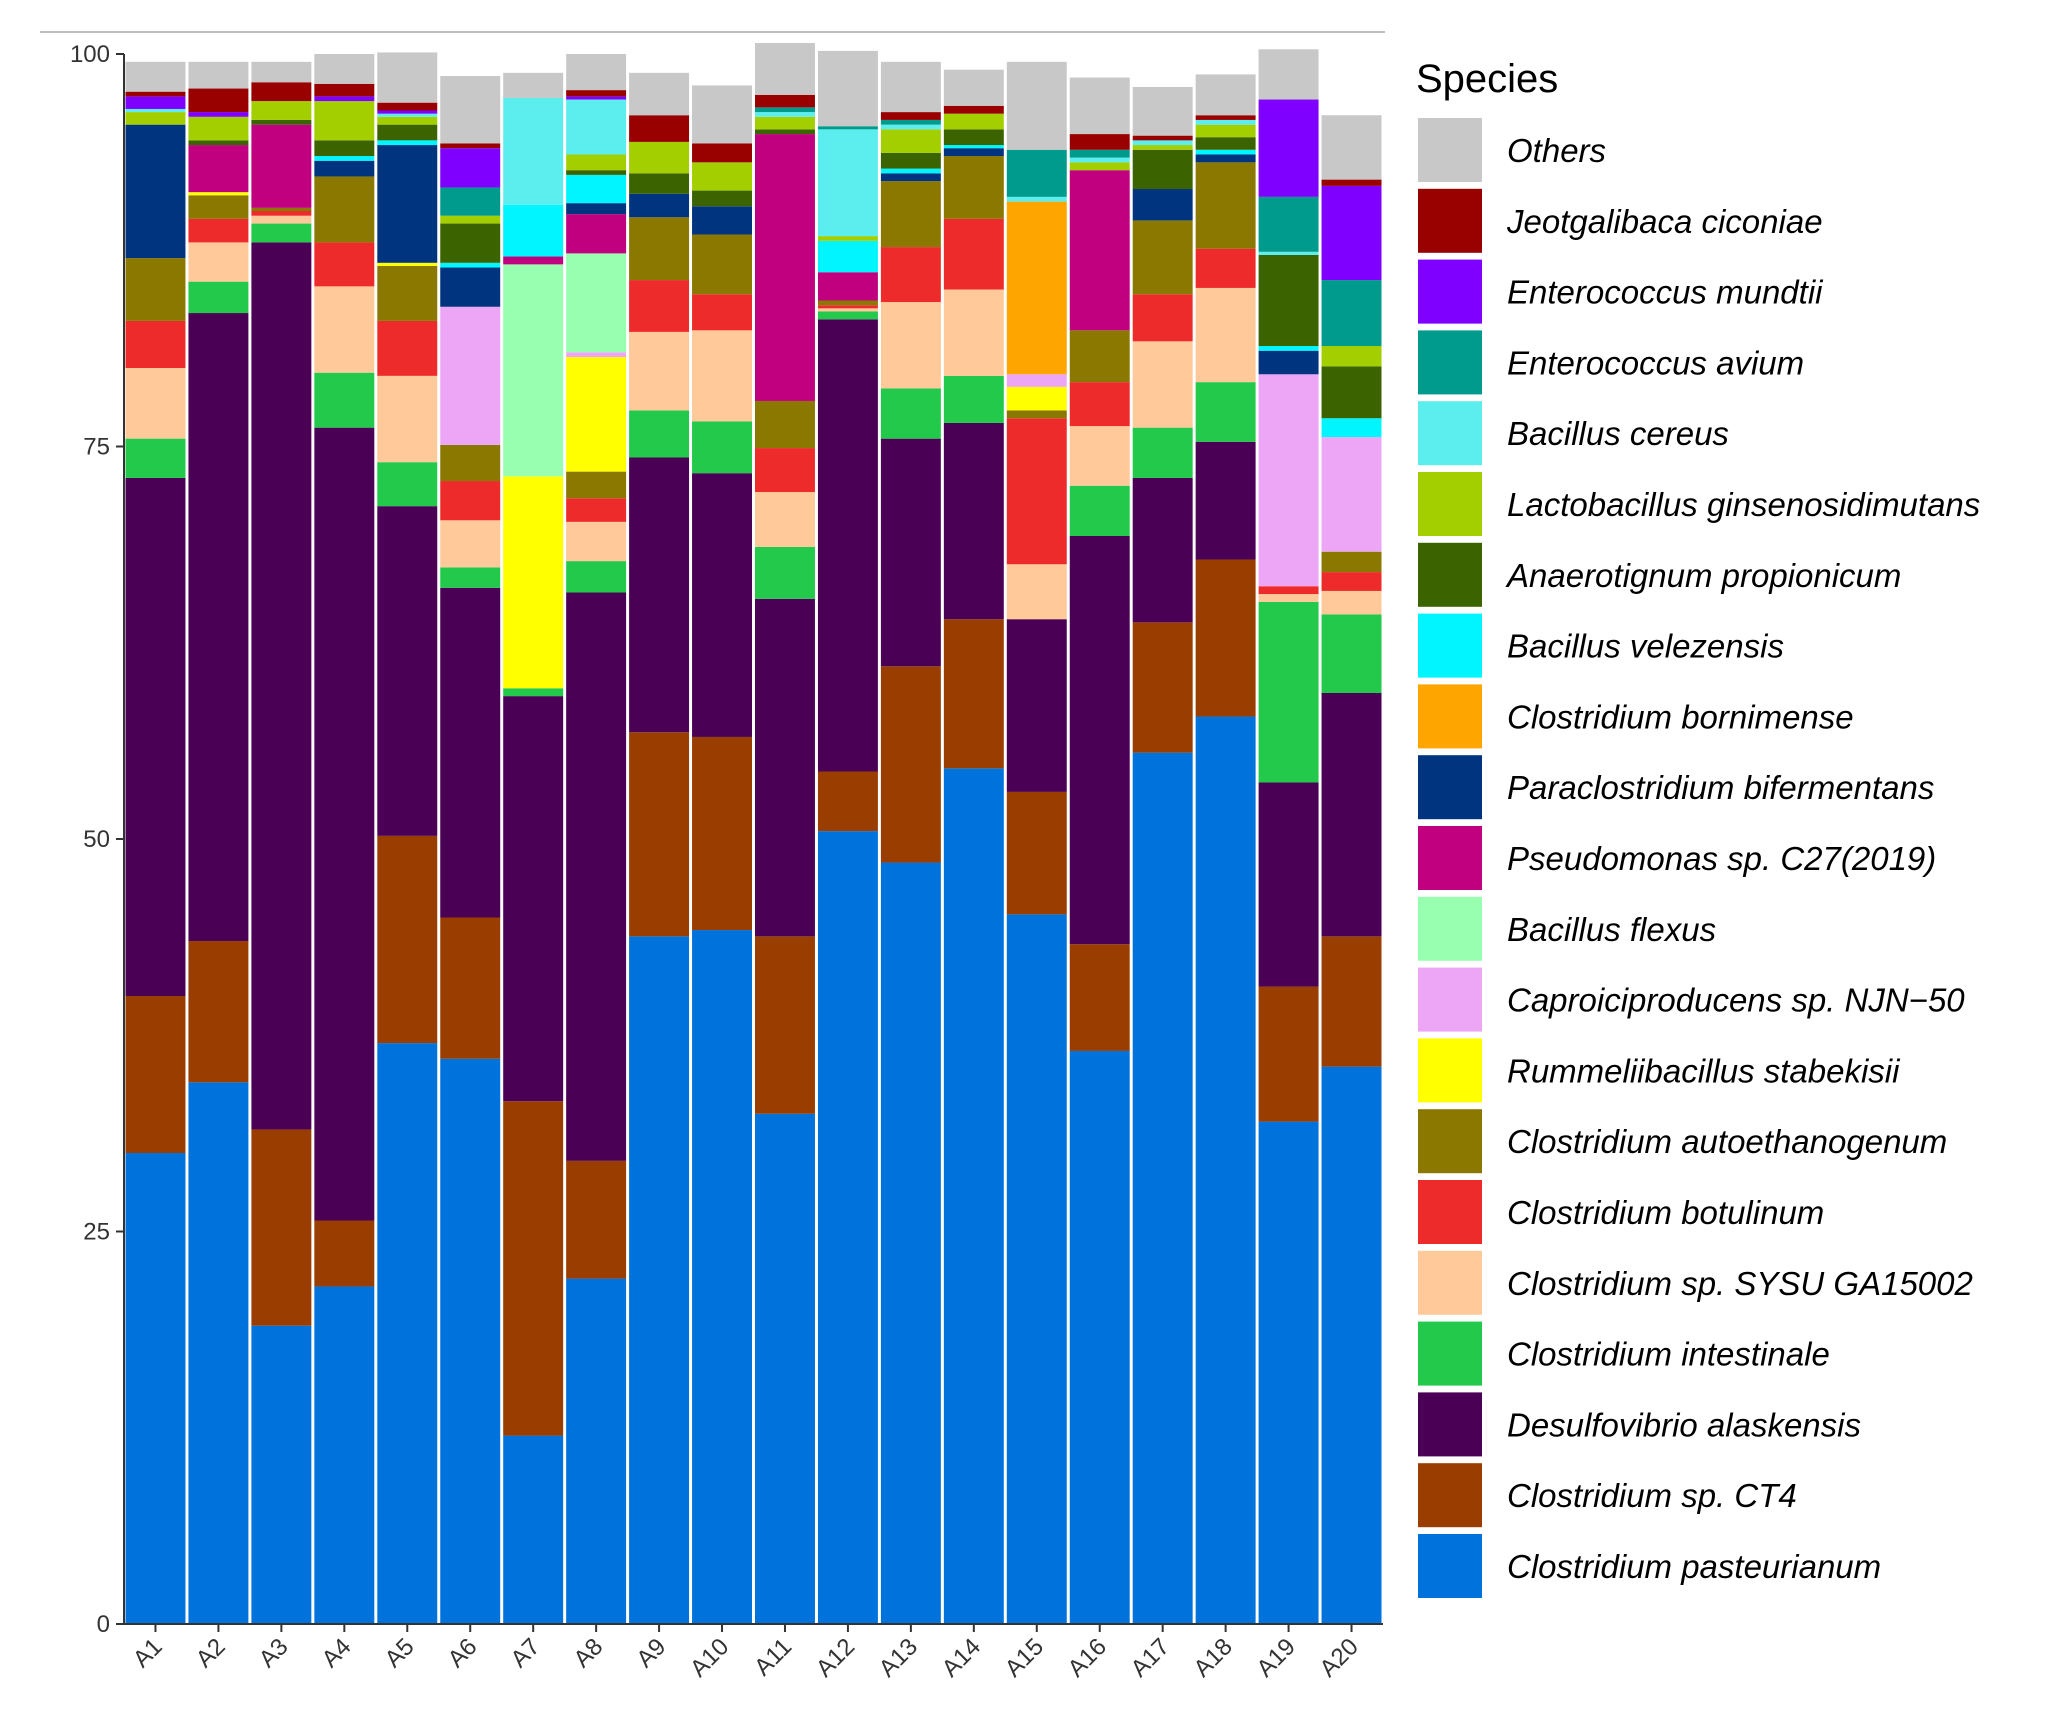 This screenshot has width=2050, height=1710. I want to click on bar-segment-a15-others, so click(1036, 105).